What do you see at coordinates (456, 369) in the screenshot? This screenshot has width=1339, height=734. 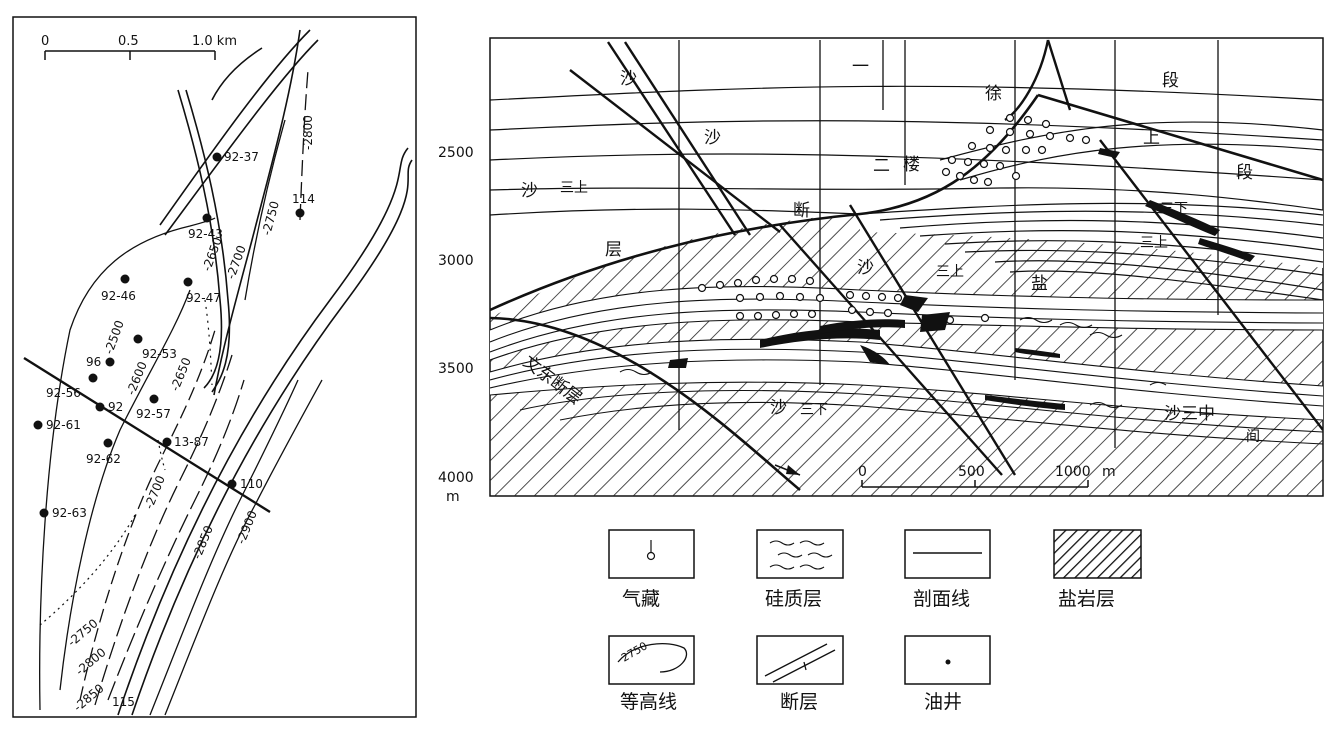 I see `depth-tick: 3500` at bounding box center [456, 369].